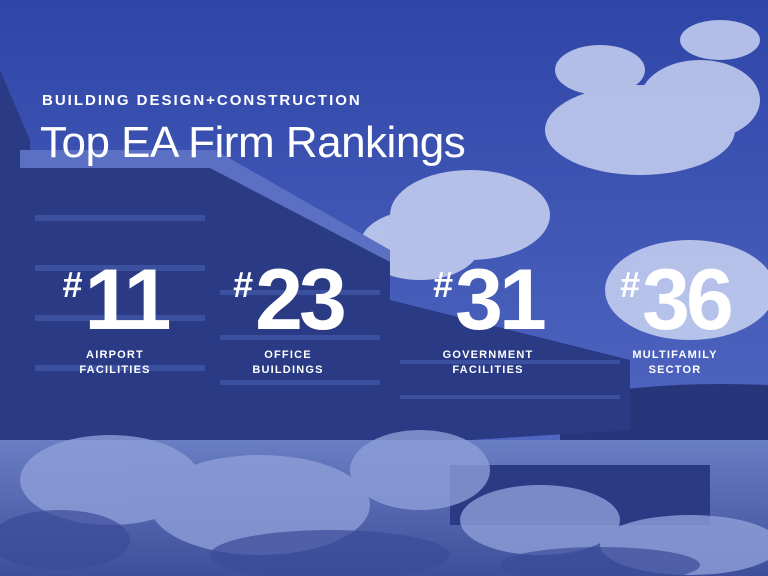  What do you see at coordinates (202, 100) in the screenshot?
I see `publication-name: BUILDING DESIGN+CONSTRUCTION` at bounding box center [202, 100].